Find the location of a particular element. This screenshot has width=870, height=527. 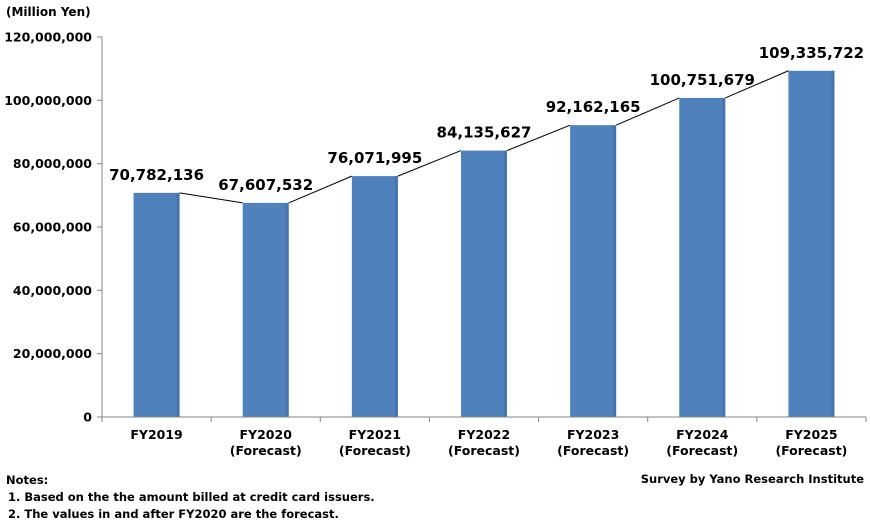

source-credit: Survey by Yano Research Institute is located at coordinates (752, 479).